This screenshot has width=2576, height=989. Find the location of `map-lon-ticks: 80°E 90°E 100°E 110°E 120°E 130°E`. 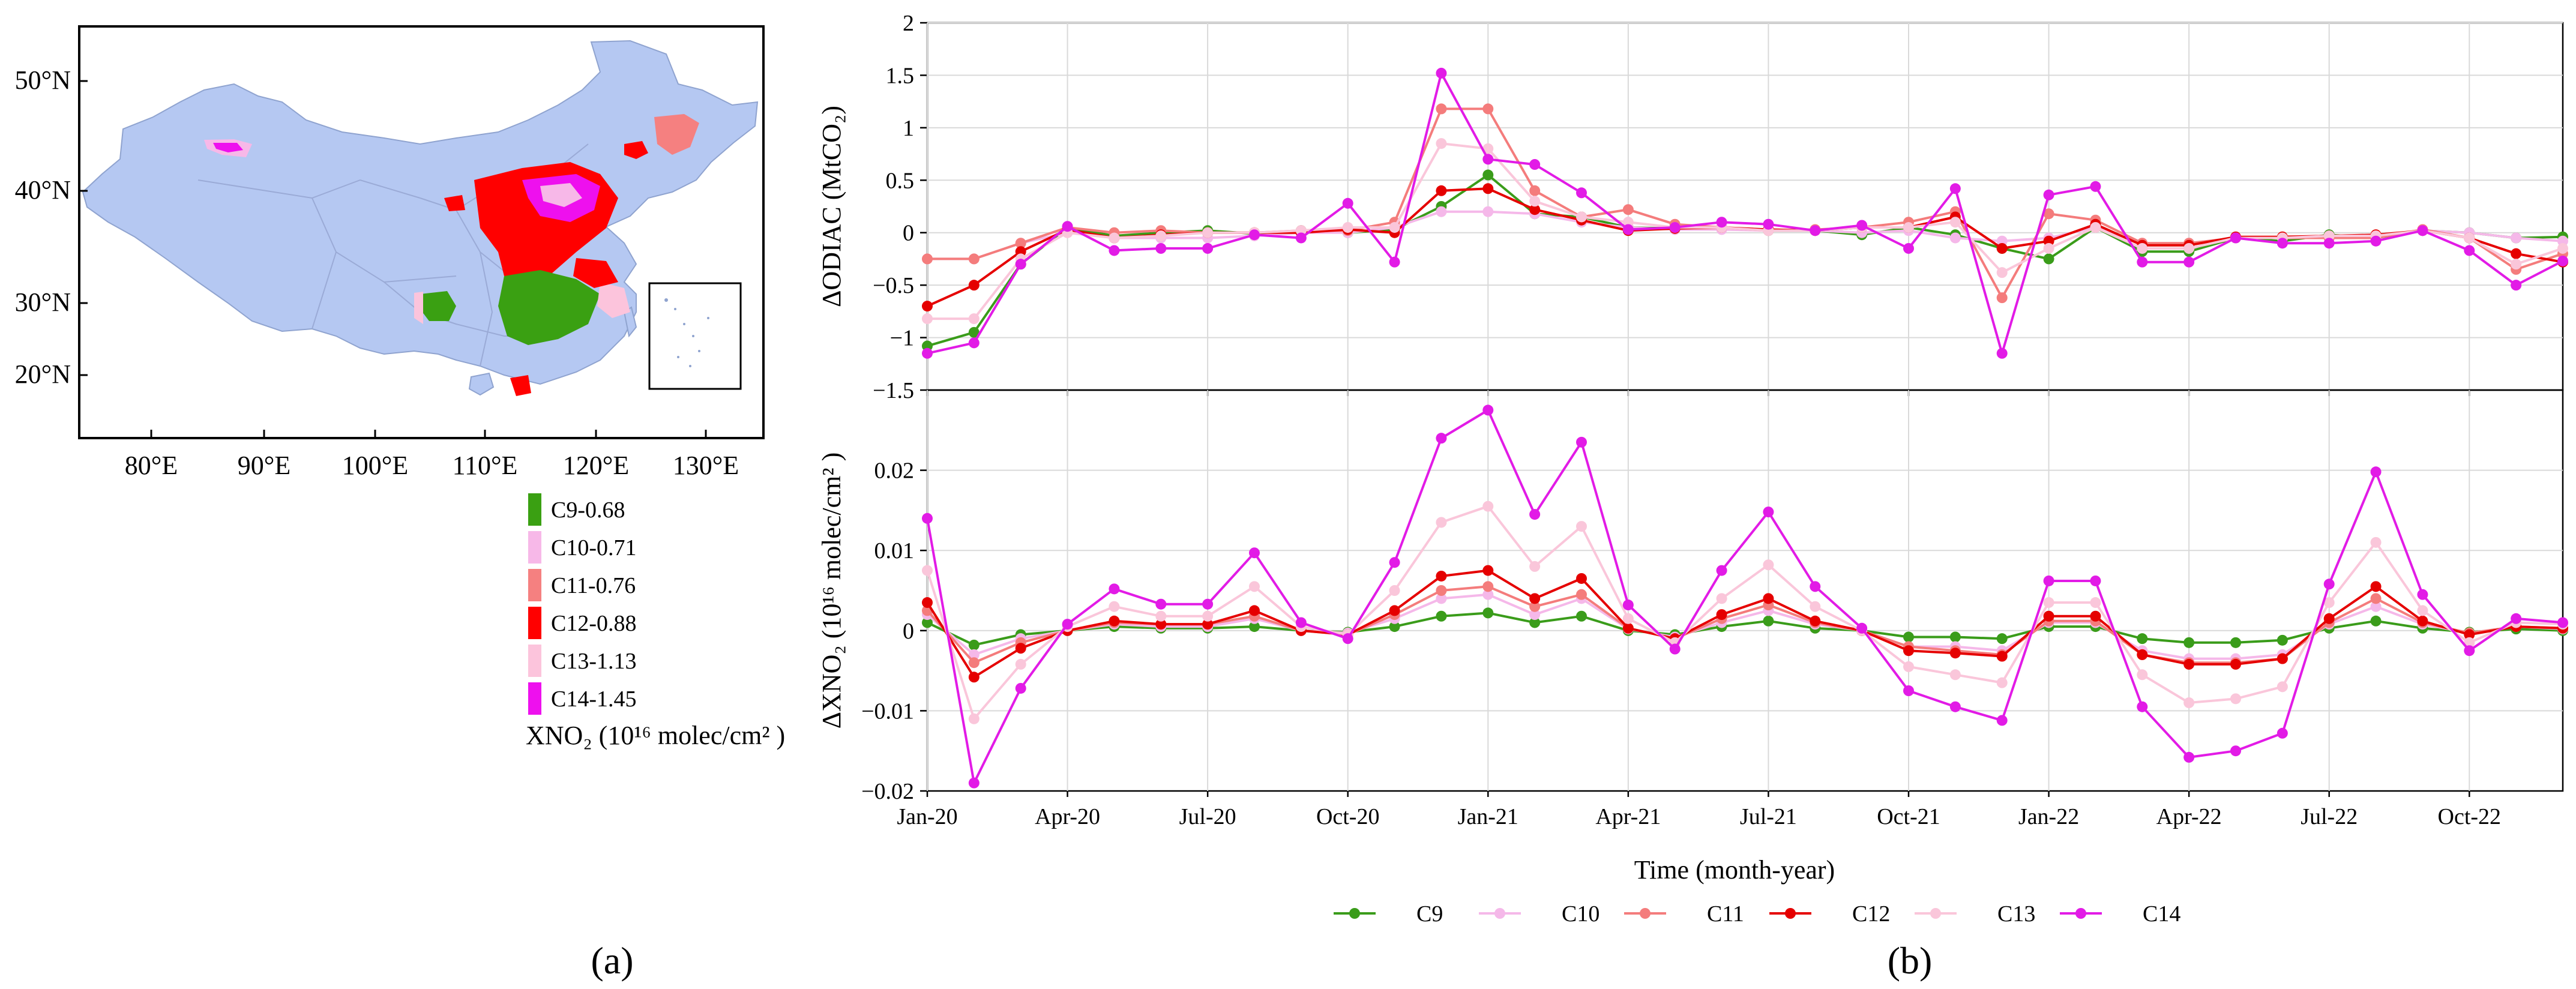

map-lon-ticks: 80°E 90°E 100°E 110°E 120°E 130°E is located at coordinates (432, 455).